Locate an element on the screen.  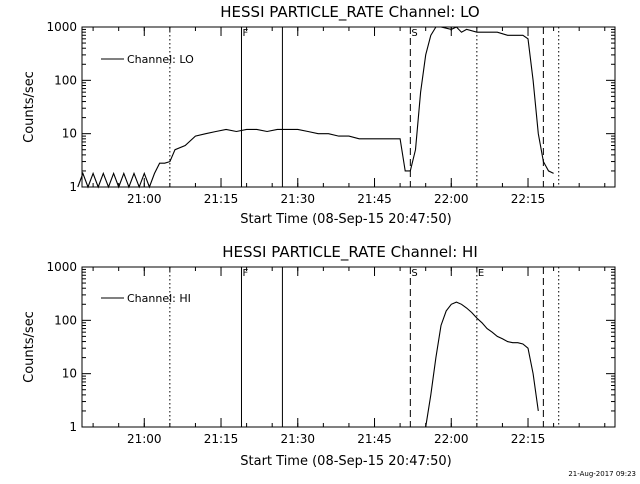
y-axis-label-hi: Counts/sec is located at coordinates (29, 347).